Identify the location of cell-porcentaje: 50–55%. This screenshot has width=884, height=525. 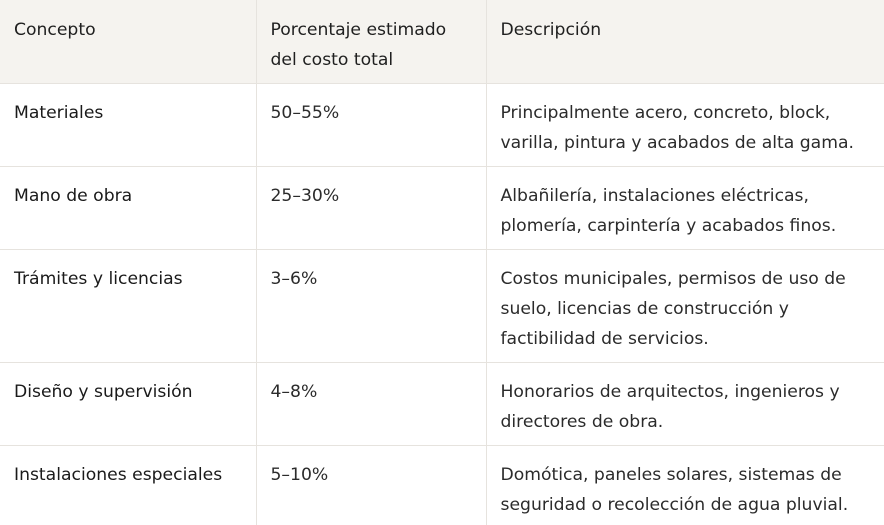
(371, 125).